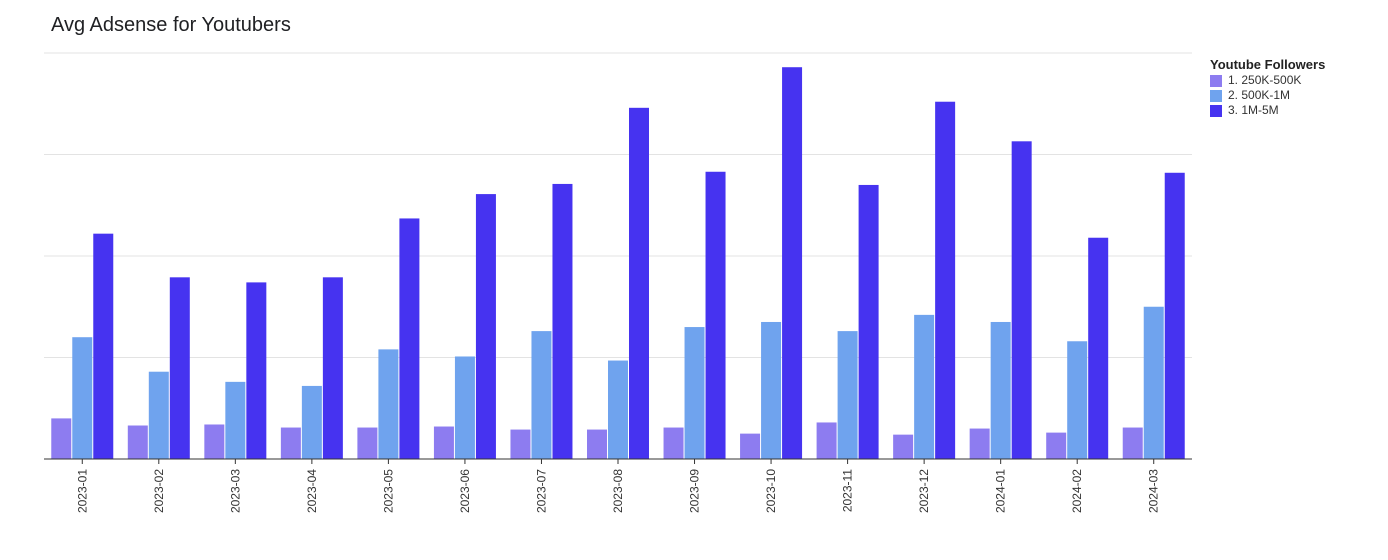 Image resolution: width=1388 pixels, height=560 pixels. Describe the element at coordinates (1001, 491) in the screenshot. I see `x-tick-label: 2024-01` at that location.